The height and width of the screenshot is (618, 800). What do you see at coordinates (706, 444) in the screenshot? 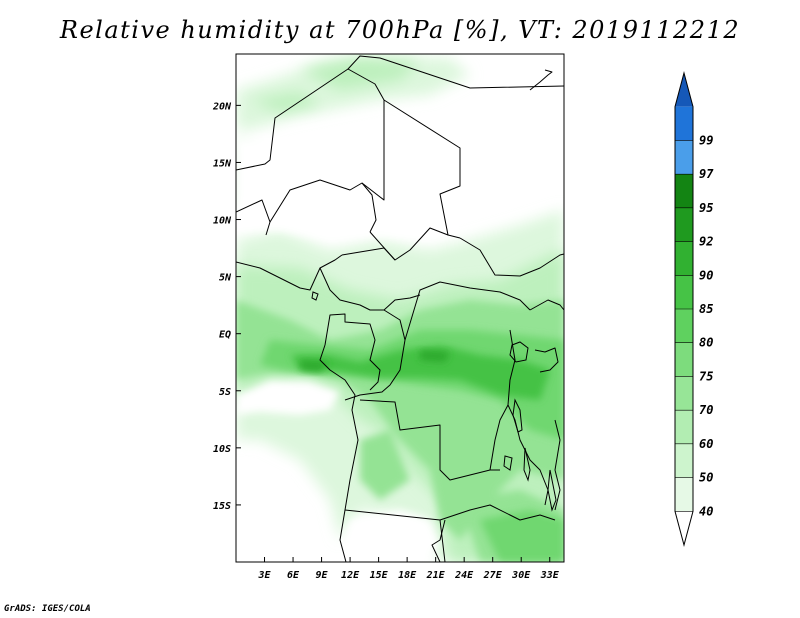
I see `colorbar-label: 60` at bounding box center [706, 444].